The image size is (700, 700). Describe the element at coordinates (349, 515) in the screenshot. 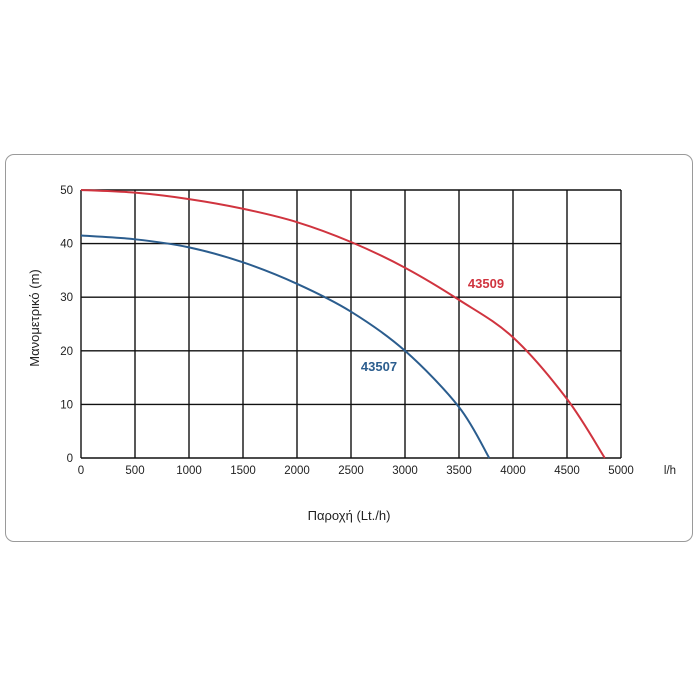

I see `x-axis-title: Παροχή (Lt./h)` at that location.